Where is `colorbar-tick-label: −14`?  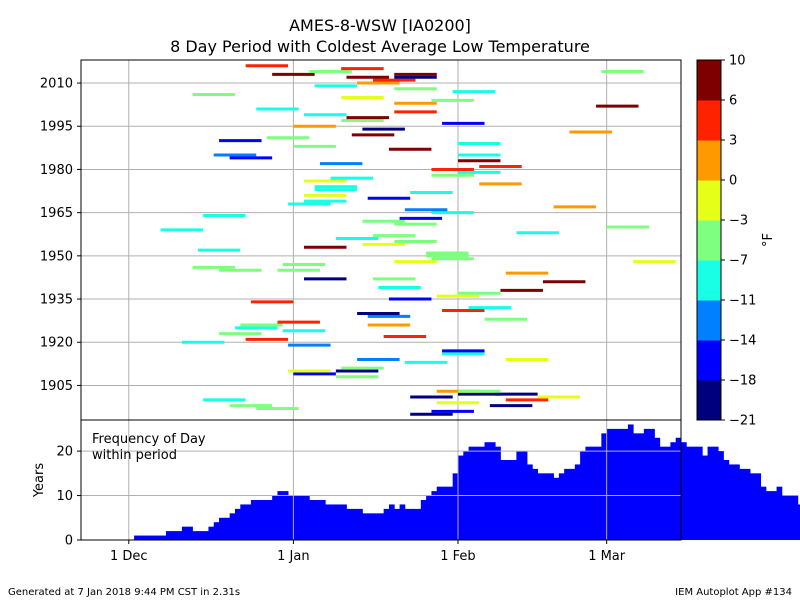 colorbar-tick-label: −14 is located at coordinates (742, 341).